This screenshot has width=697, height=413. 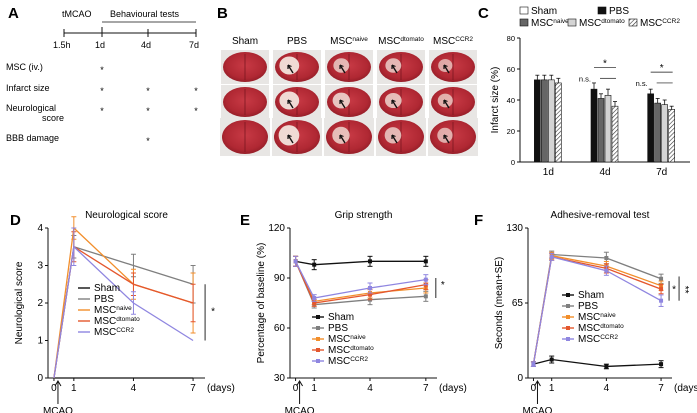 What do you see at coordinates (499, 303) in the screenshot?
I see `y-axis-label: Seconds (mean+SE)` at bounding box center [499, 303].